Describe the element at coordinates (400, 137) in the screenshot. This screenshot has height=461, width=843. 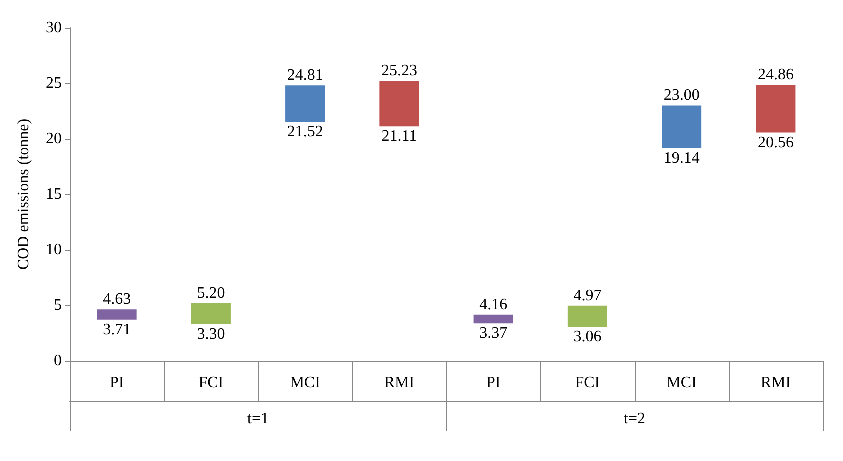
I see `text: 21.11` at that location.